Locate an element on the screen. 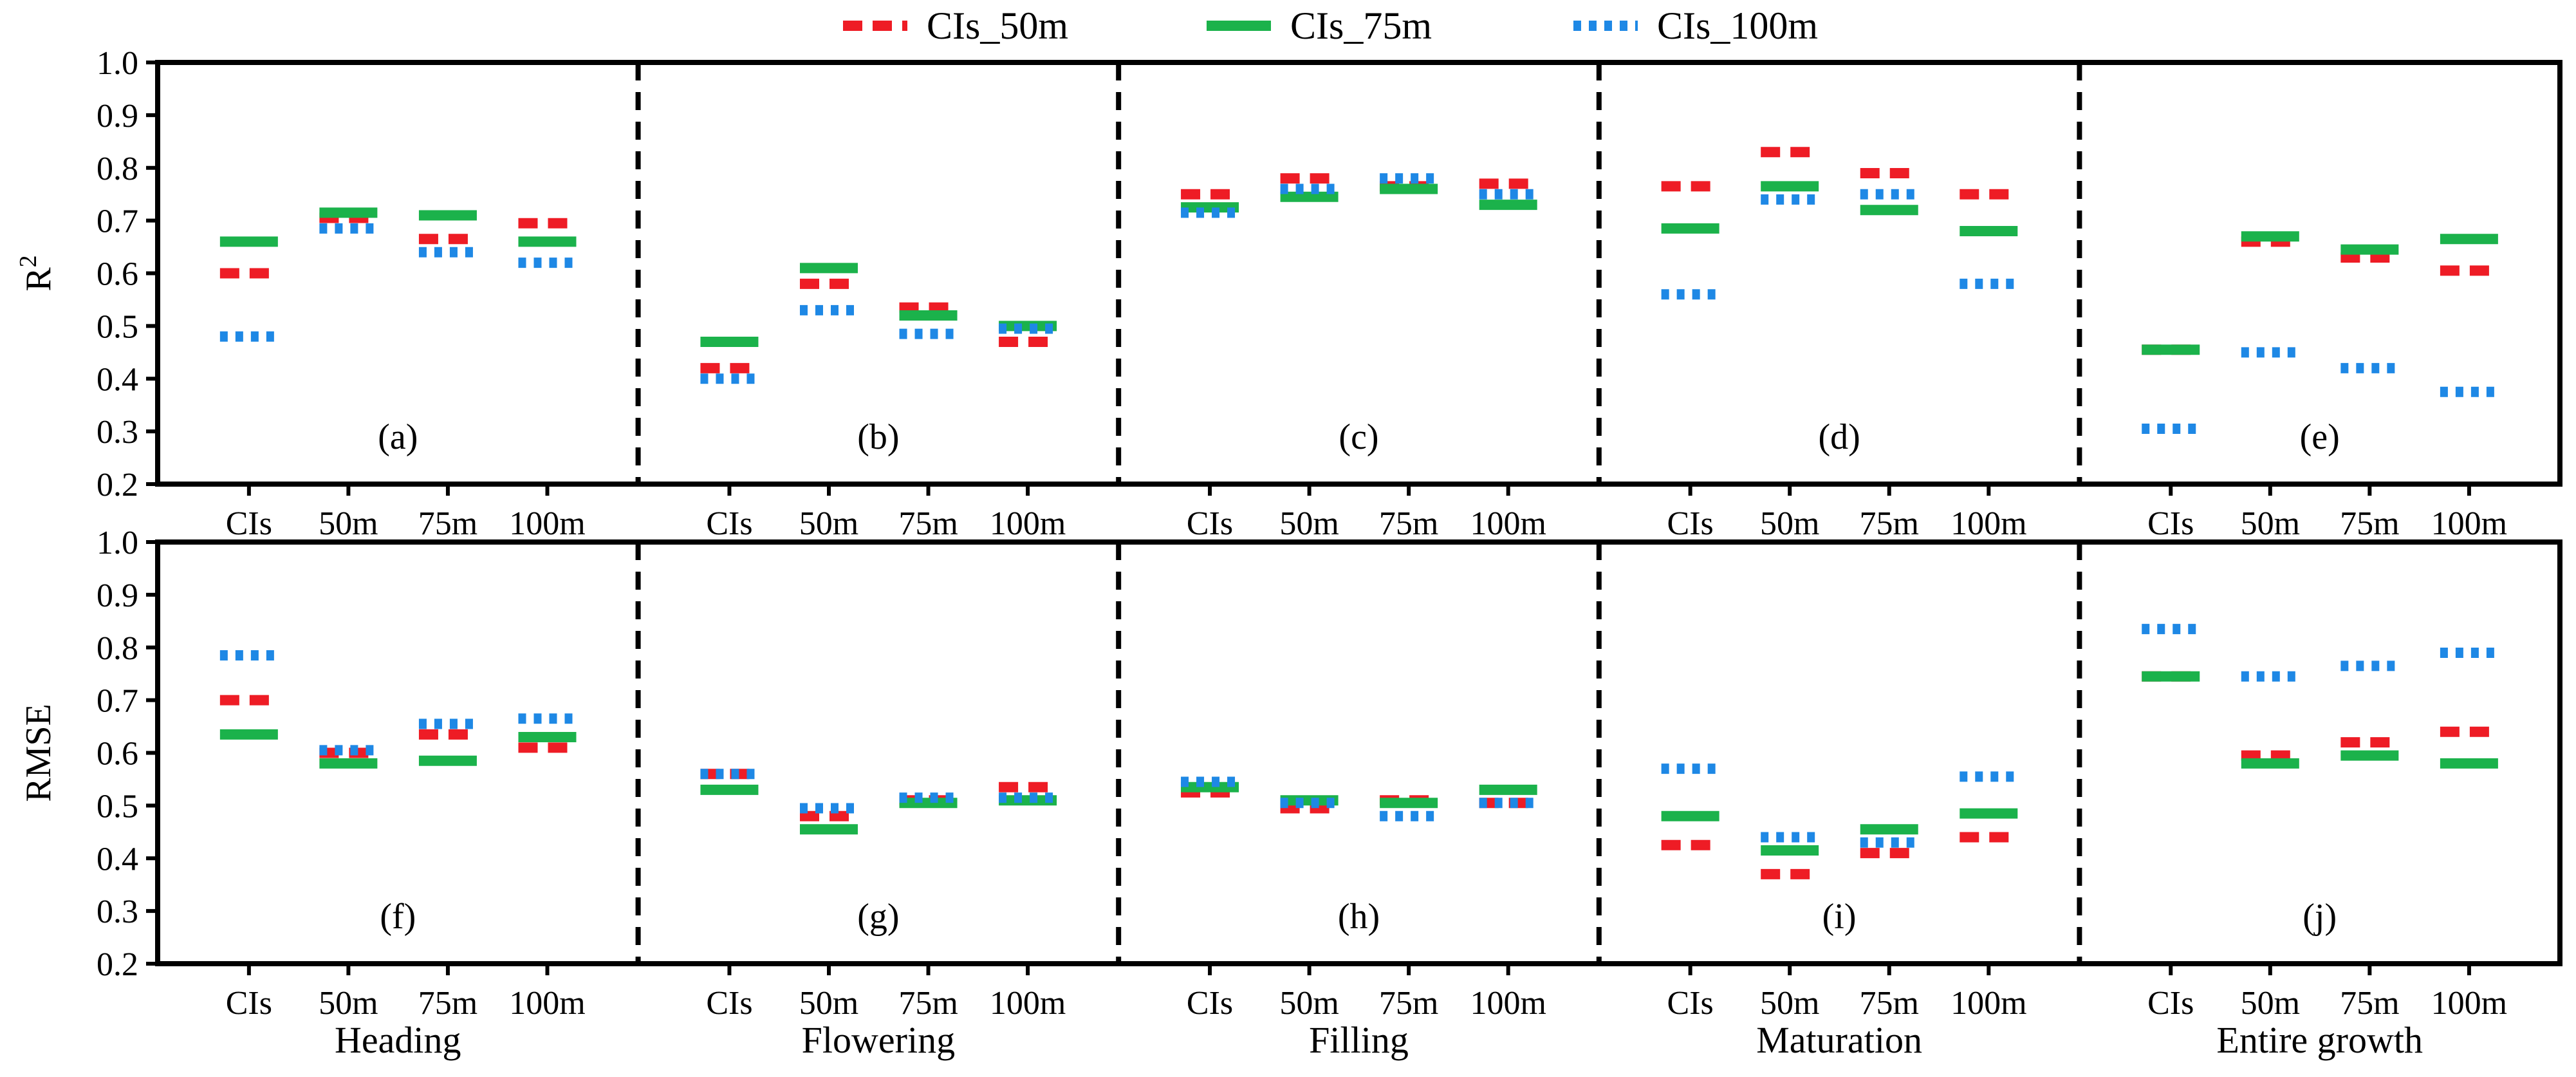  y-axis-label: R2 is located at coordinates (37, 273).